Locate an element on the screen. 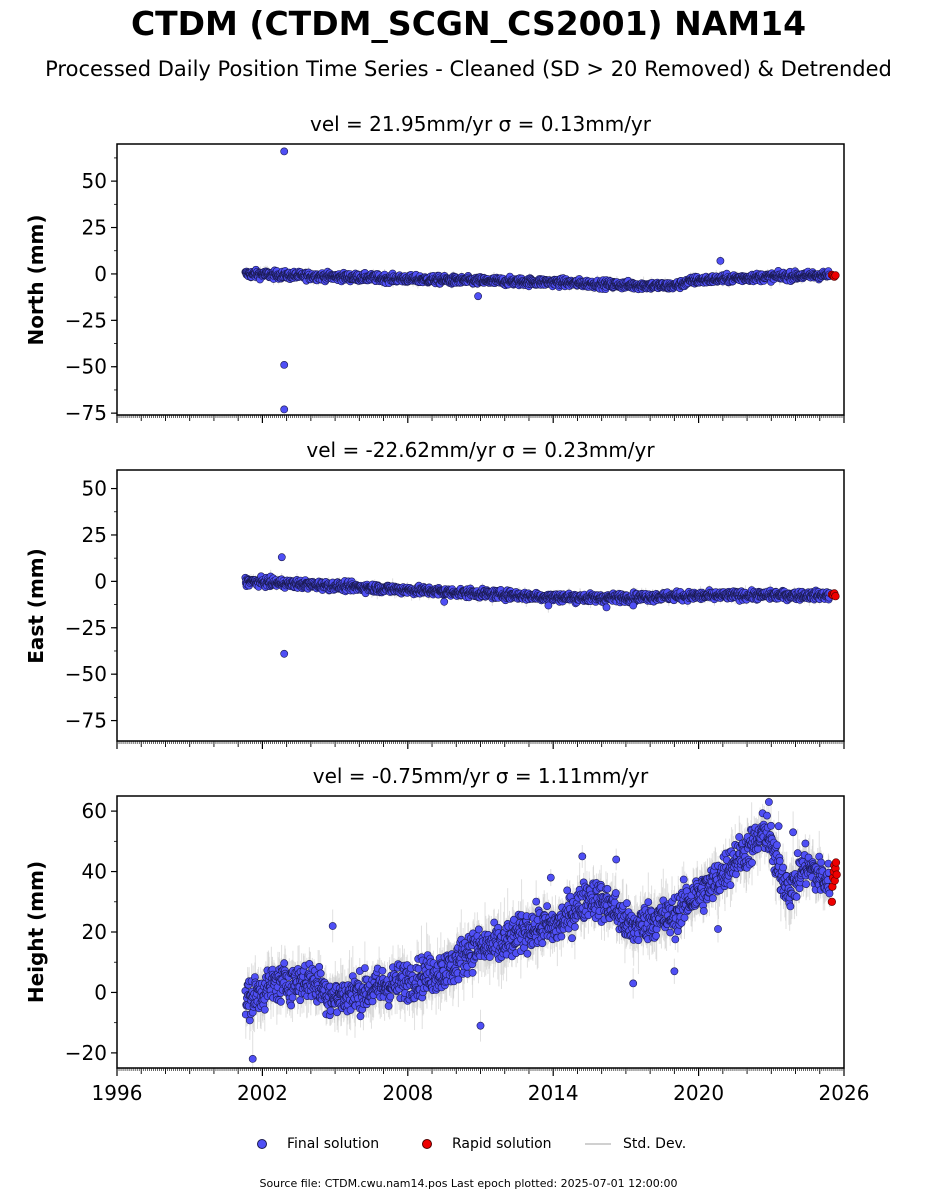 The height and width of the screenshot is (1200, 937). panel-title-east: vel = -22.62mm/yr σ = 0.23mm/yr is located at coordinates (480, 450).